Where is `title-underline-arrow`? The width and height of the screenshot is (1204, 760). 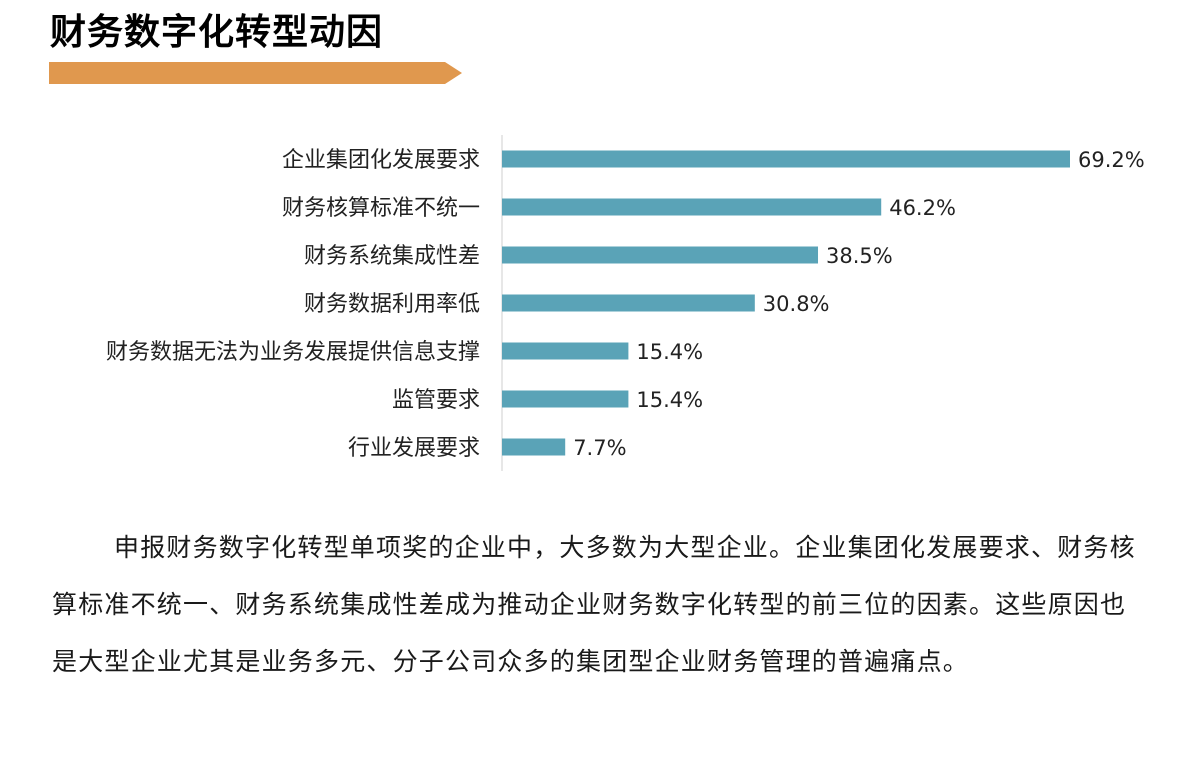 title-underline-arrow is located at coordinates (255, 73).